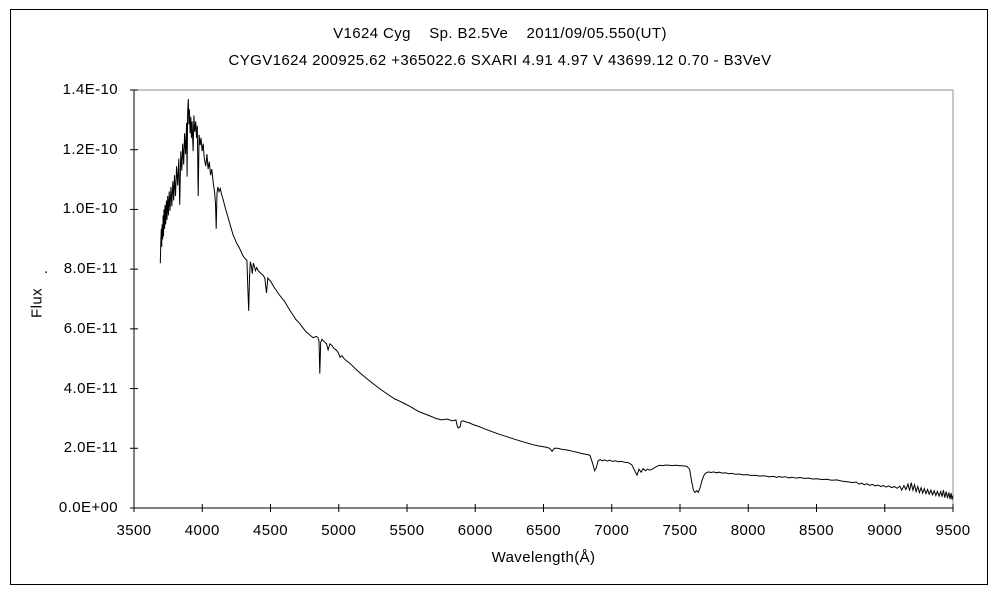  What do you see at coordinates (90, 388) in the screenshot?
I see `y-tick-label: 4.0E-11` at bounding box center [90, 388].